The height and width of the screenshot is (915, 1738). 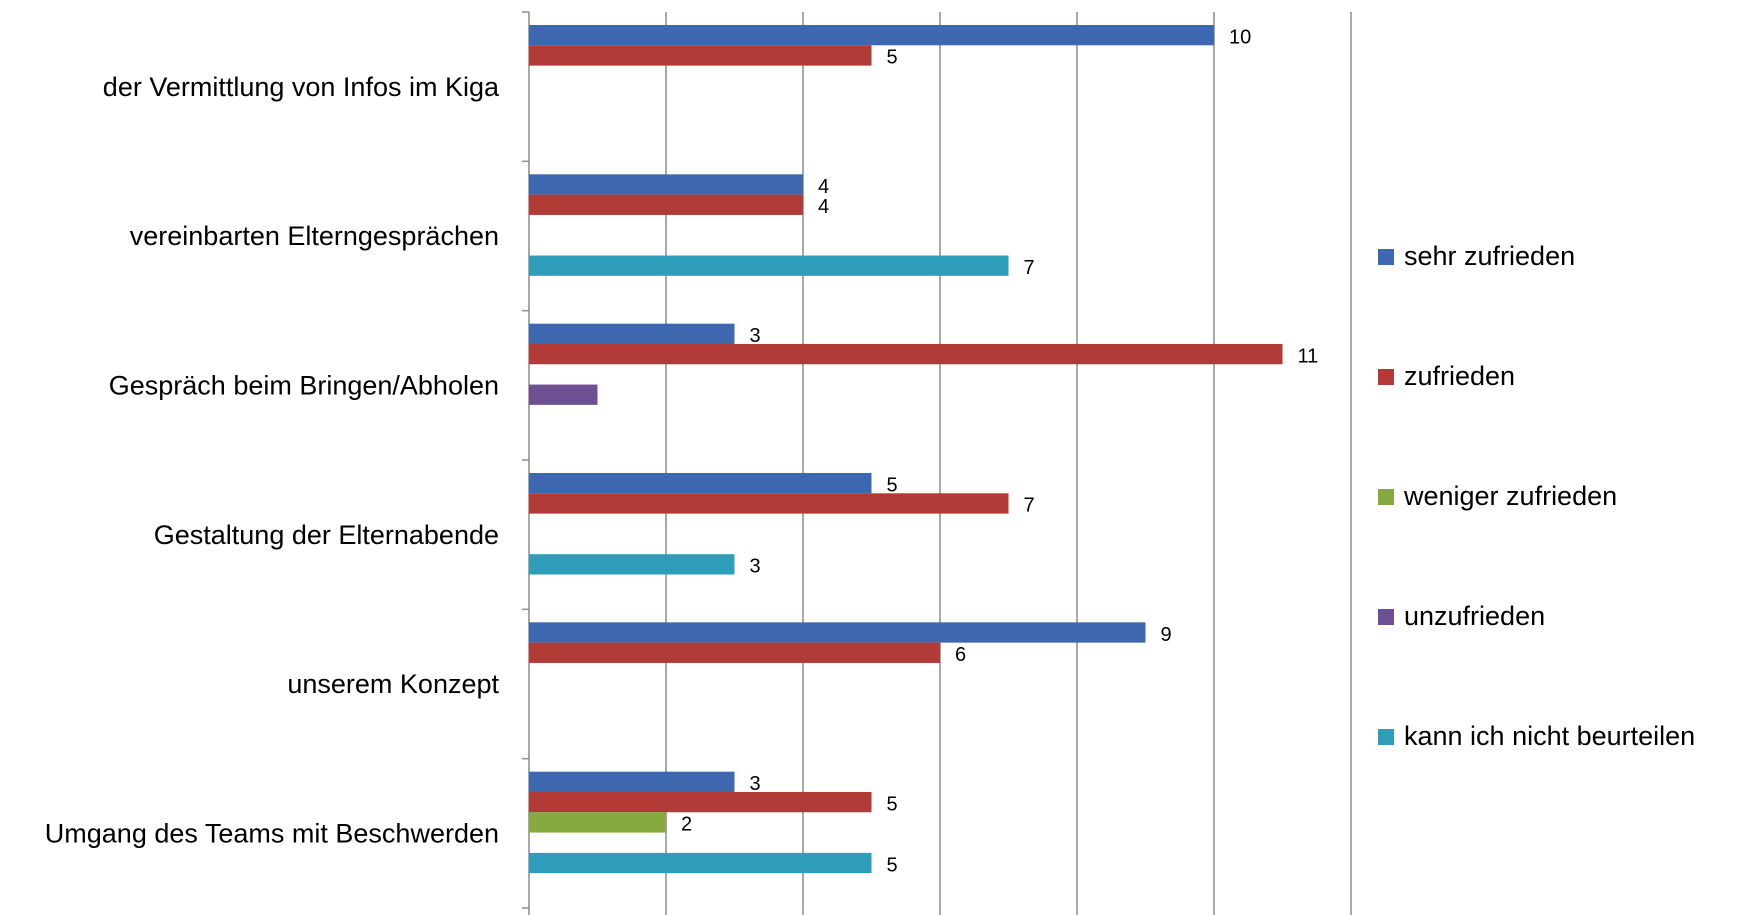 I want to click on data-label: 6, so click(x=960, y=655).